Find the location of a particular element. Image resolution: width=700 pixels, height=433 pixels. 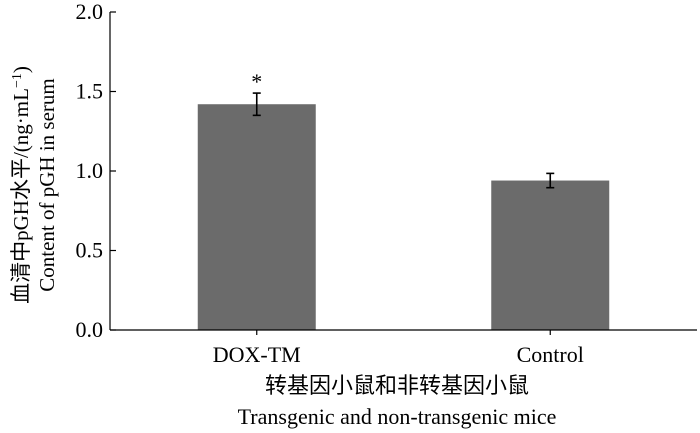

y-tick-label: 0.5 is located at coordinates (90, 250).